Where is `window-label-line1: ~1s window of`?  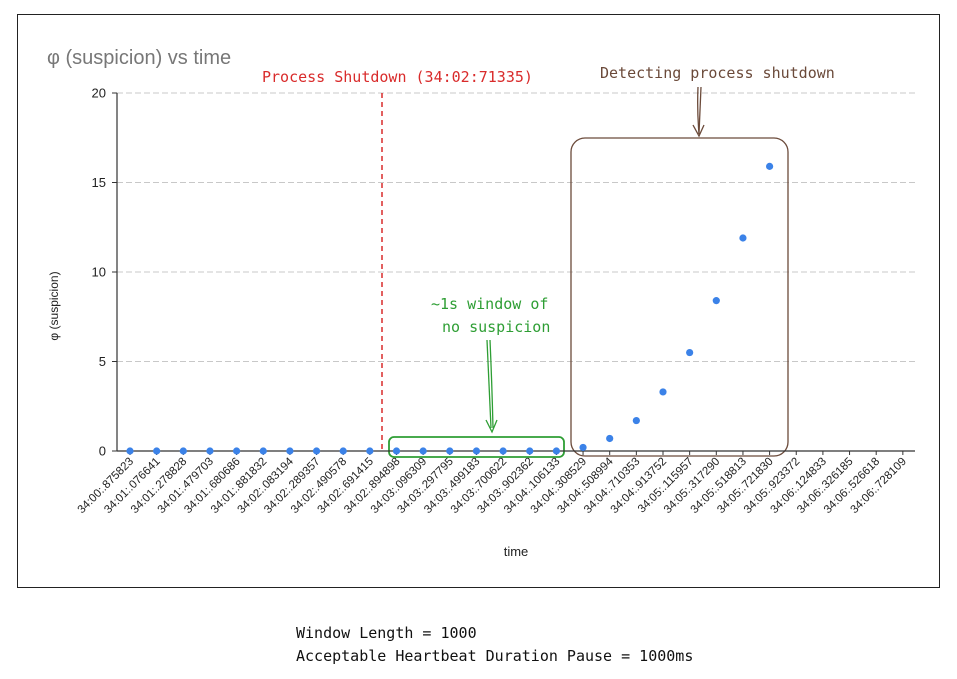
window-label-line1: ~1s window of is located at coordinates (489, 304).